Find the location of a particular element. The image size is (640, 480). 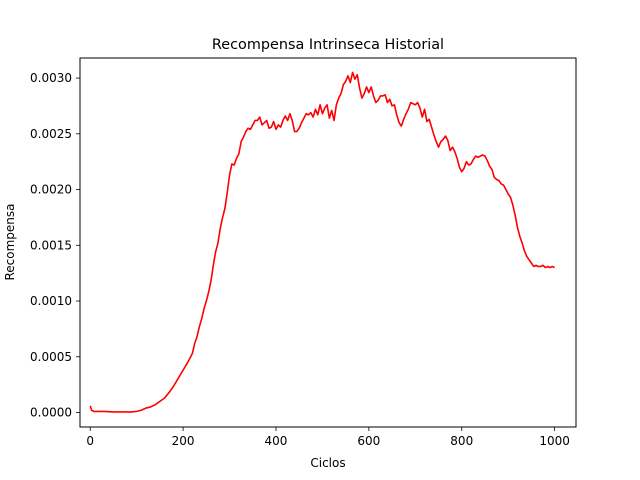

x-tick-label: 0 is located at coordinates (90, 441).